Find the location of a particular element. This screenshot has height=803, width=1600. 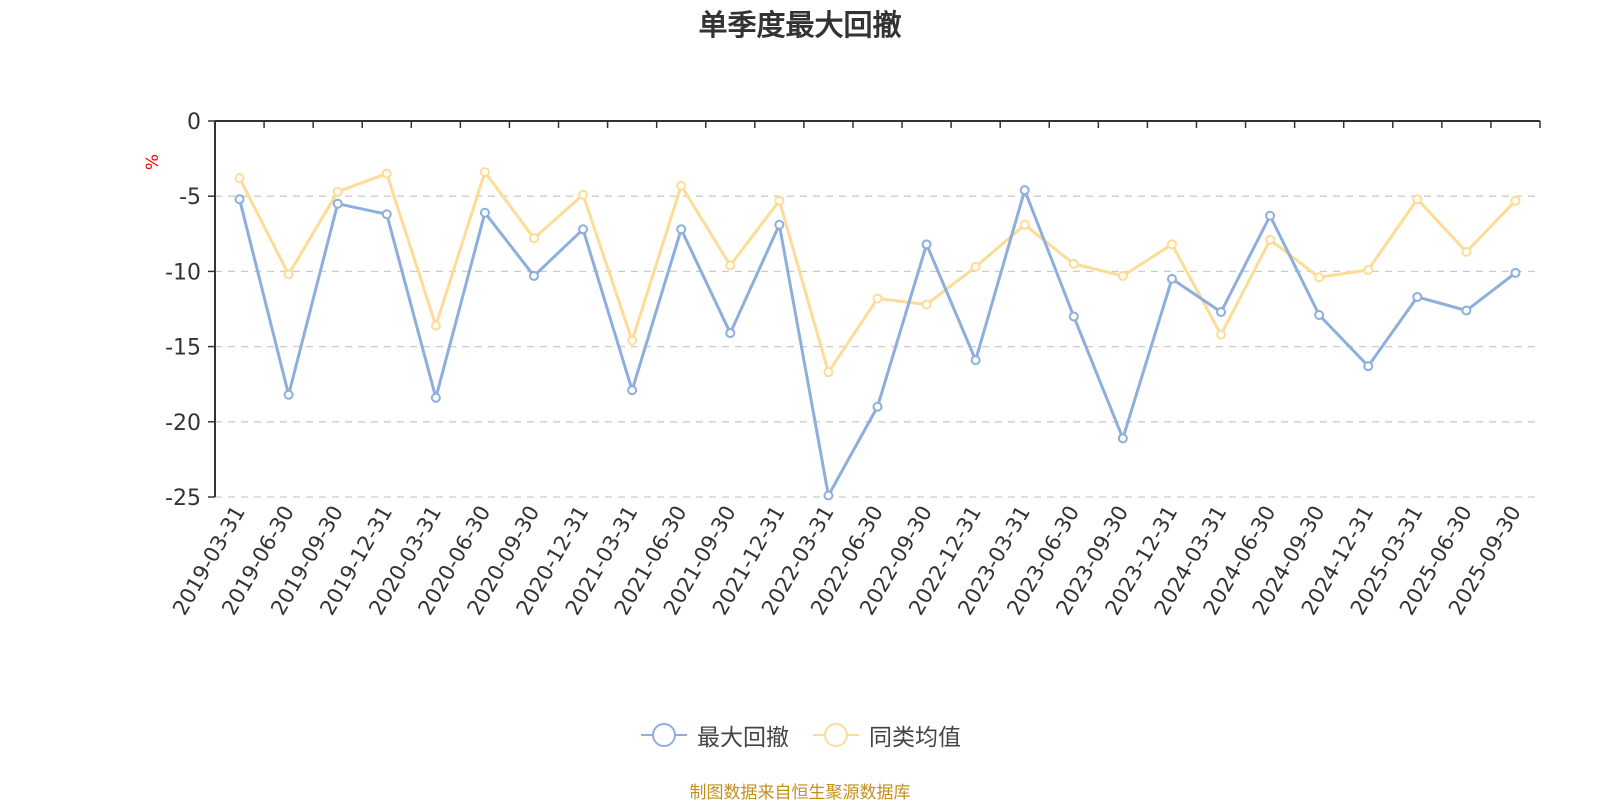

y-tick-label: -15 is located at coordinates (183, 348).